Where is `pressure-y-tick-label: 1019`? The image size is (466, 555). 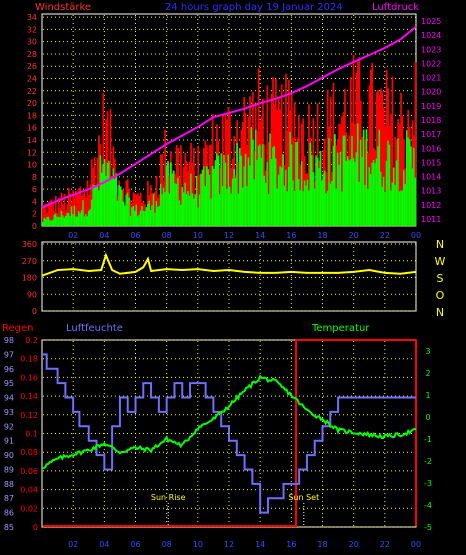 pressure-y-tick-label: 1019 is located at coordinates (431, 106).